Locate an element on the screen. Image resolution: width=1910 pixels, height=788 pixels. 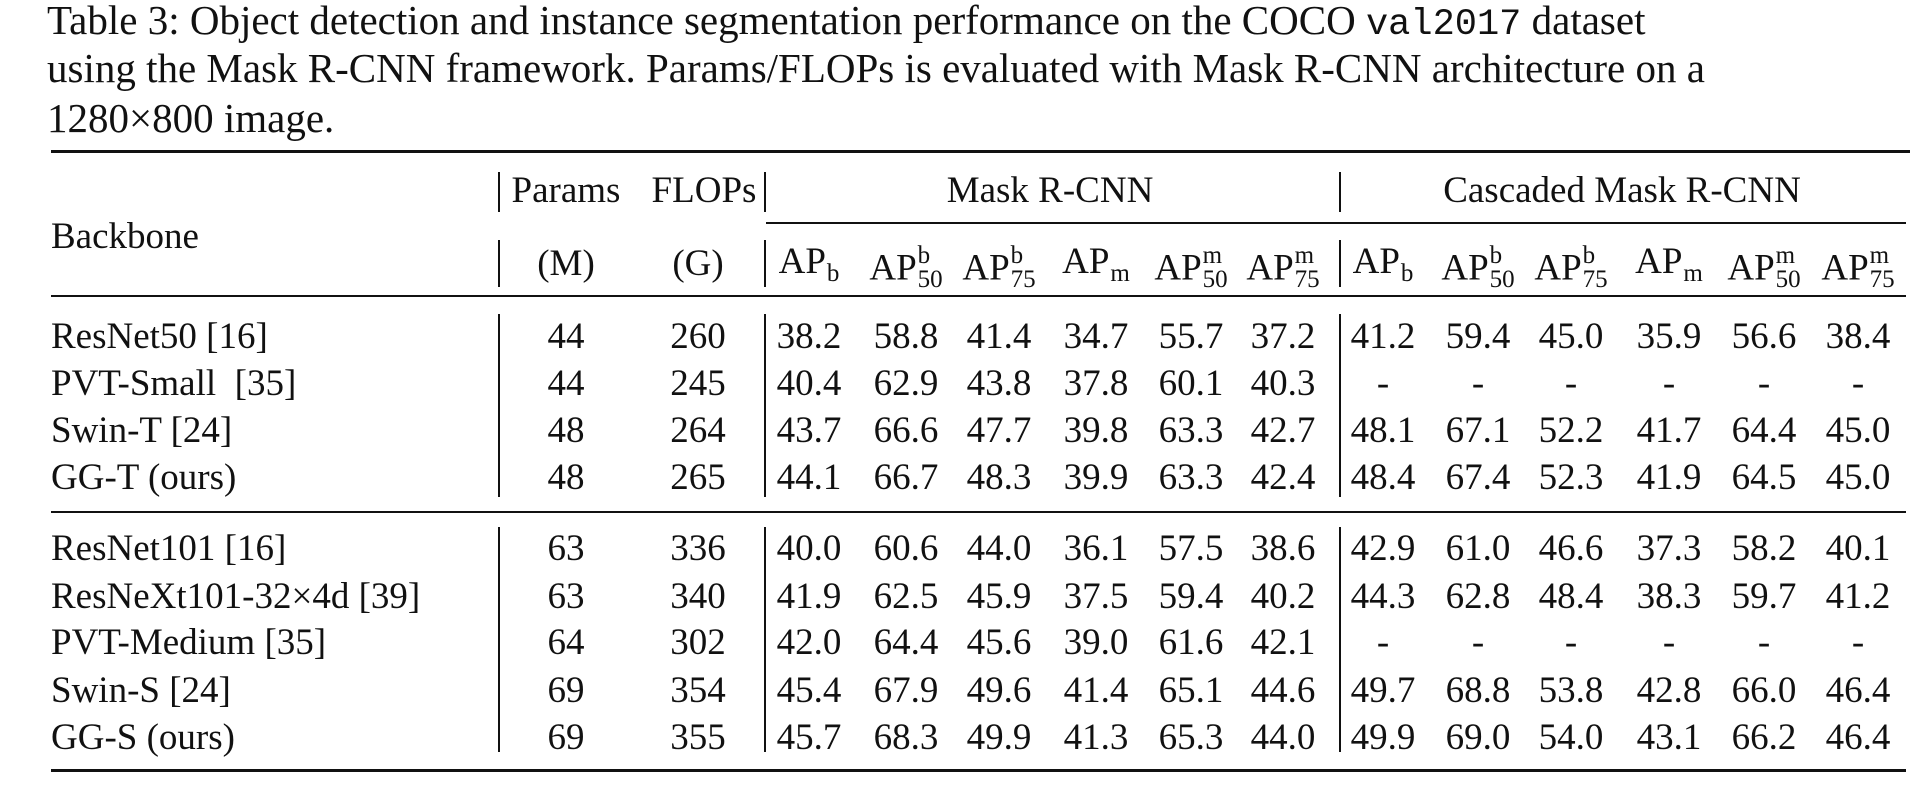
flops-cell: 354 is located at coordinates (698, 690).